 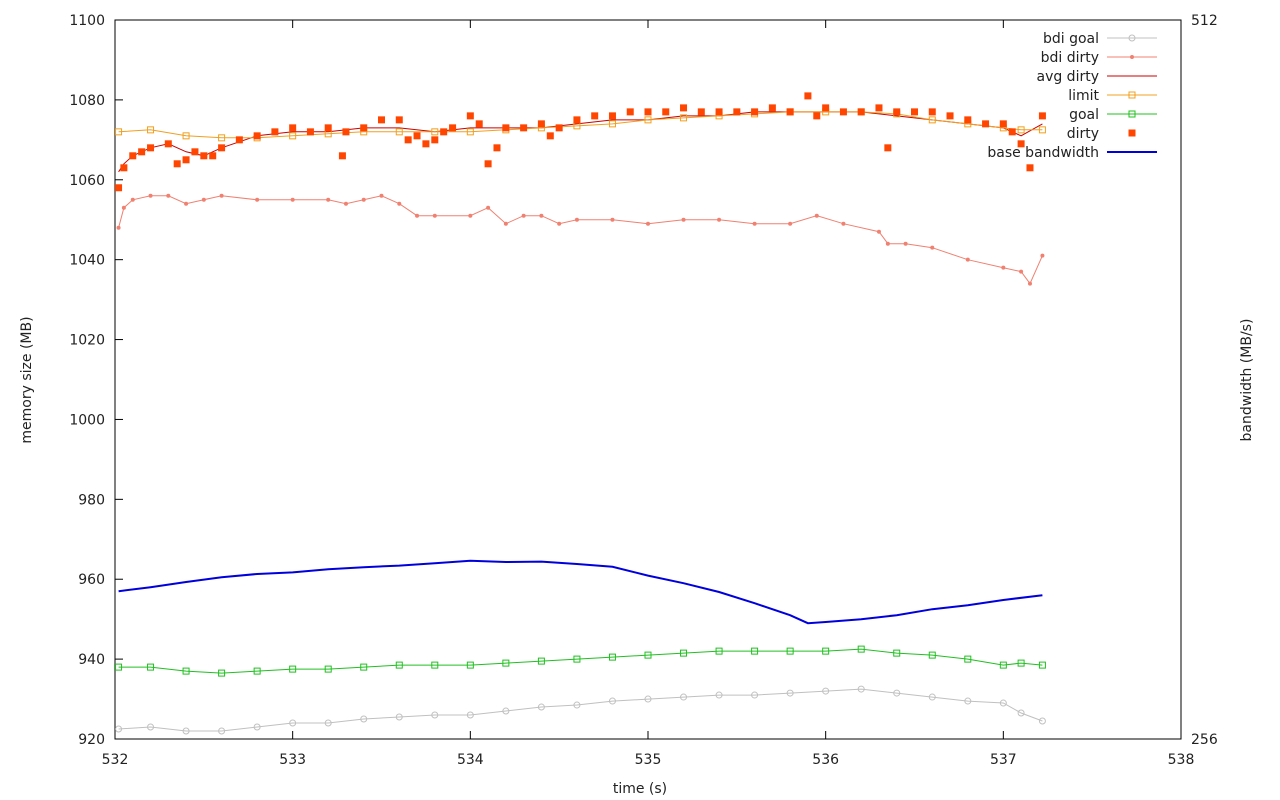 What do you see at coordinates (580, 592) in the screenshot?
I see `series-base-bandwidth` at bounding box center [580, 592].